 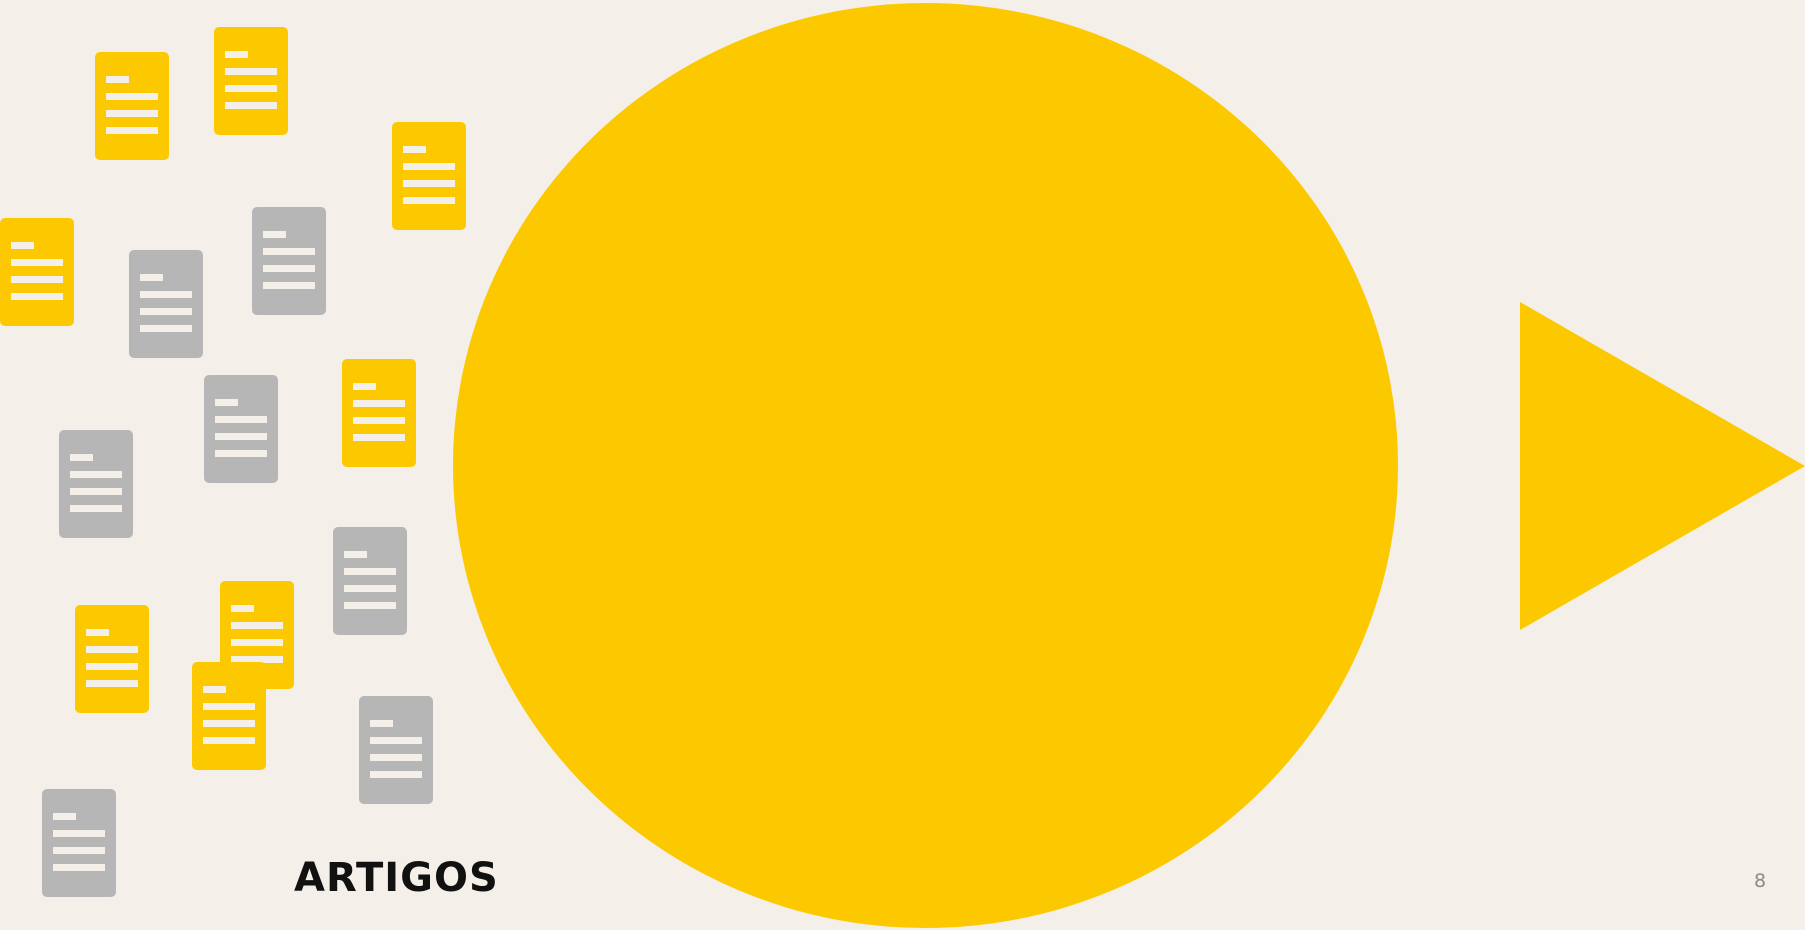 What do you see at coordinates (396, 878) in the screenshot?
I see `section-title: ARTIGOS` at bounding box center [396, 878].